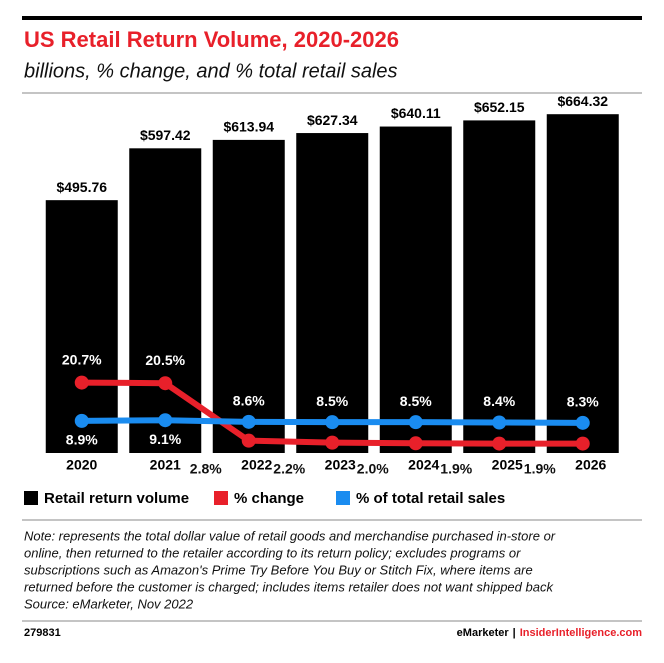 The image size is (664, 663). Describe the element at coordinates (81, 465) in the screenshot. I see `x-tick-label: 2020` at that location.